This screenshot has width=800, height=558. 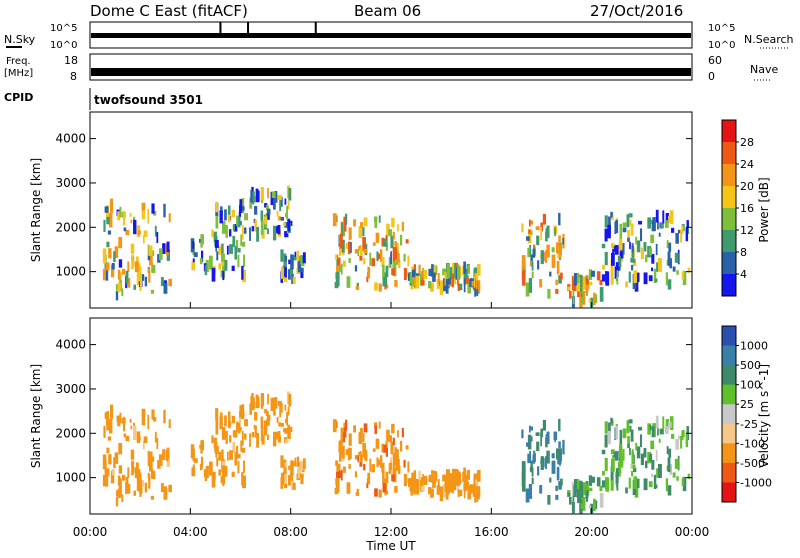 I want to click on power-y-axis-label: Slant Range [km], so click(x=36, y=210).